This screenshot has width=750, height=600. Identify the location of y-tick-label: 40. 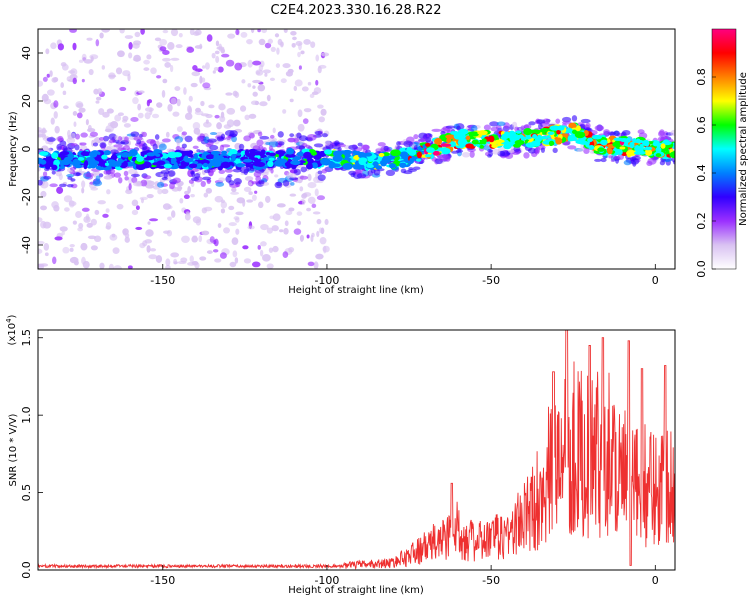
(26, 53).